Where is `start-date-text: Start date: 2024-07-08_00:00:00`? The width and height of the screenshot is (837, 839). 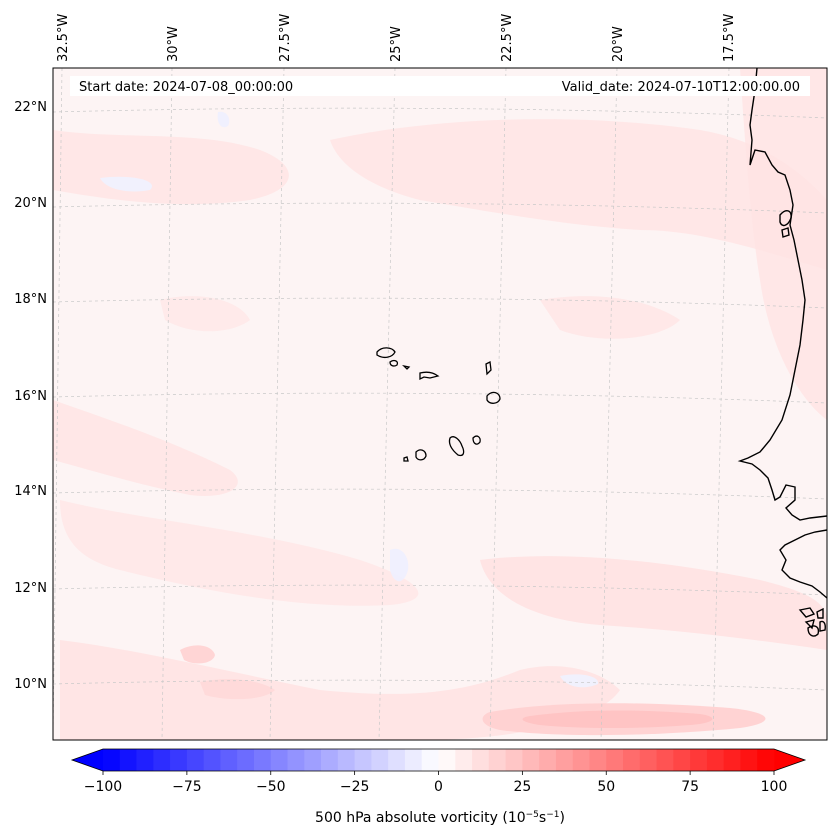 start-date-text: Start date: 2024-07-08_00:00:00 is located at coordinates (186, 87).